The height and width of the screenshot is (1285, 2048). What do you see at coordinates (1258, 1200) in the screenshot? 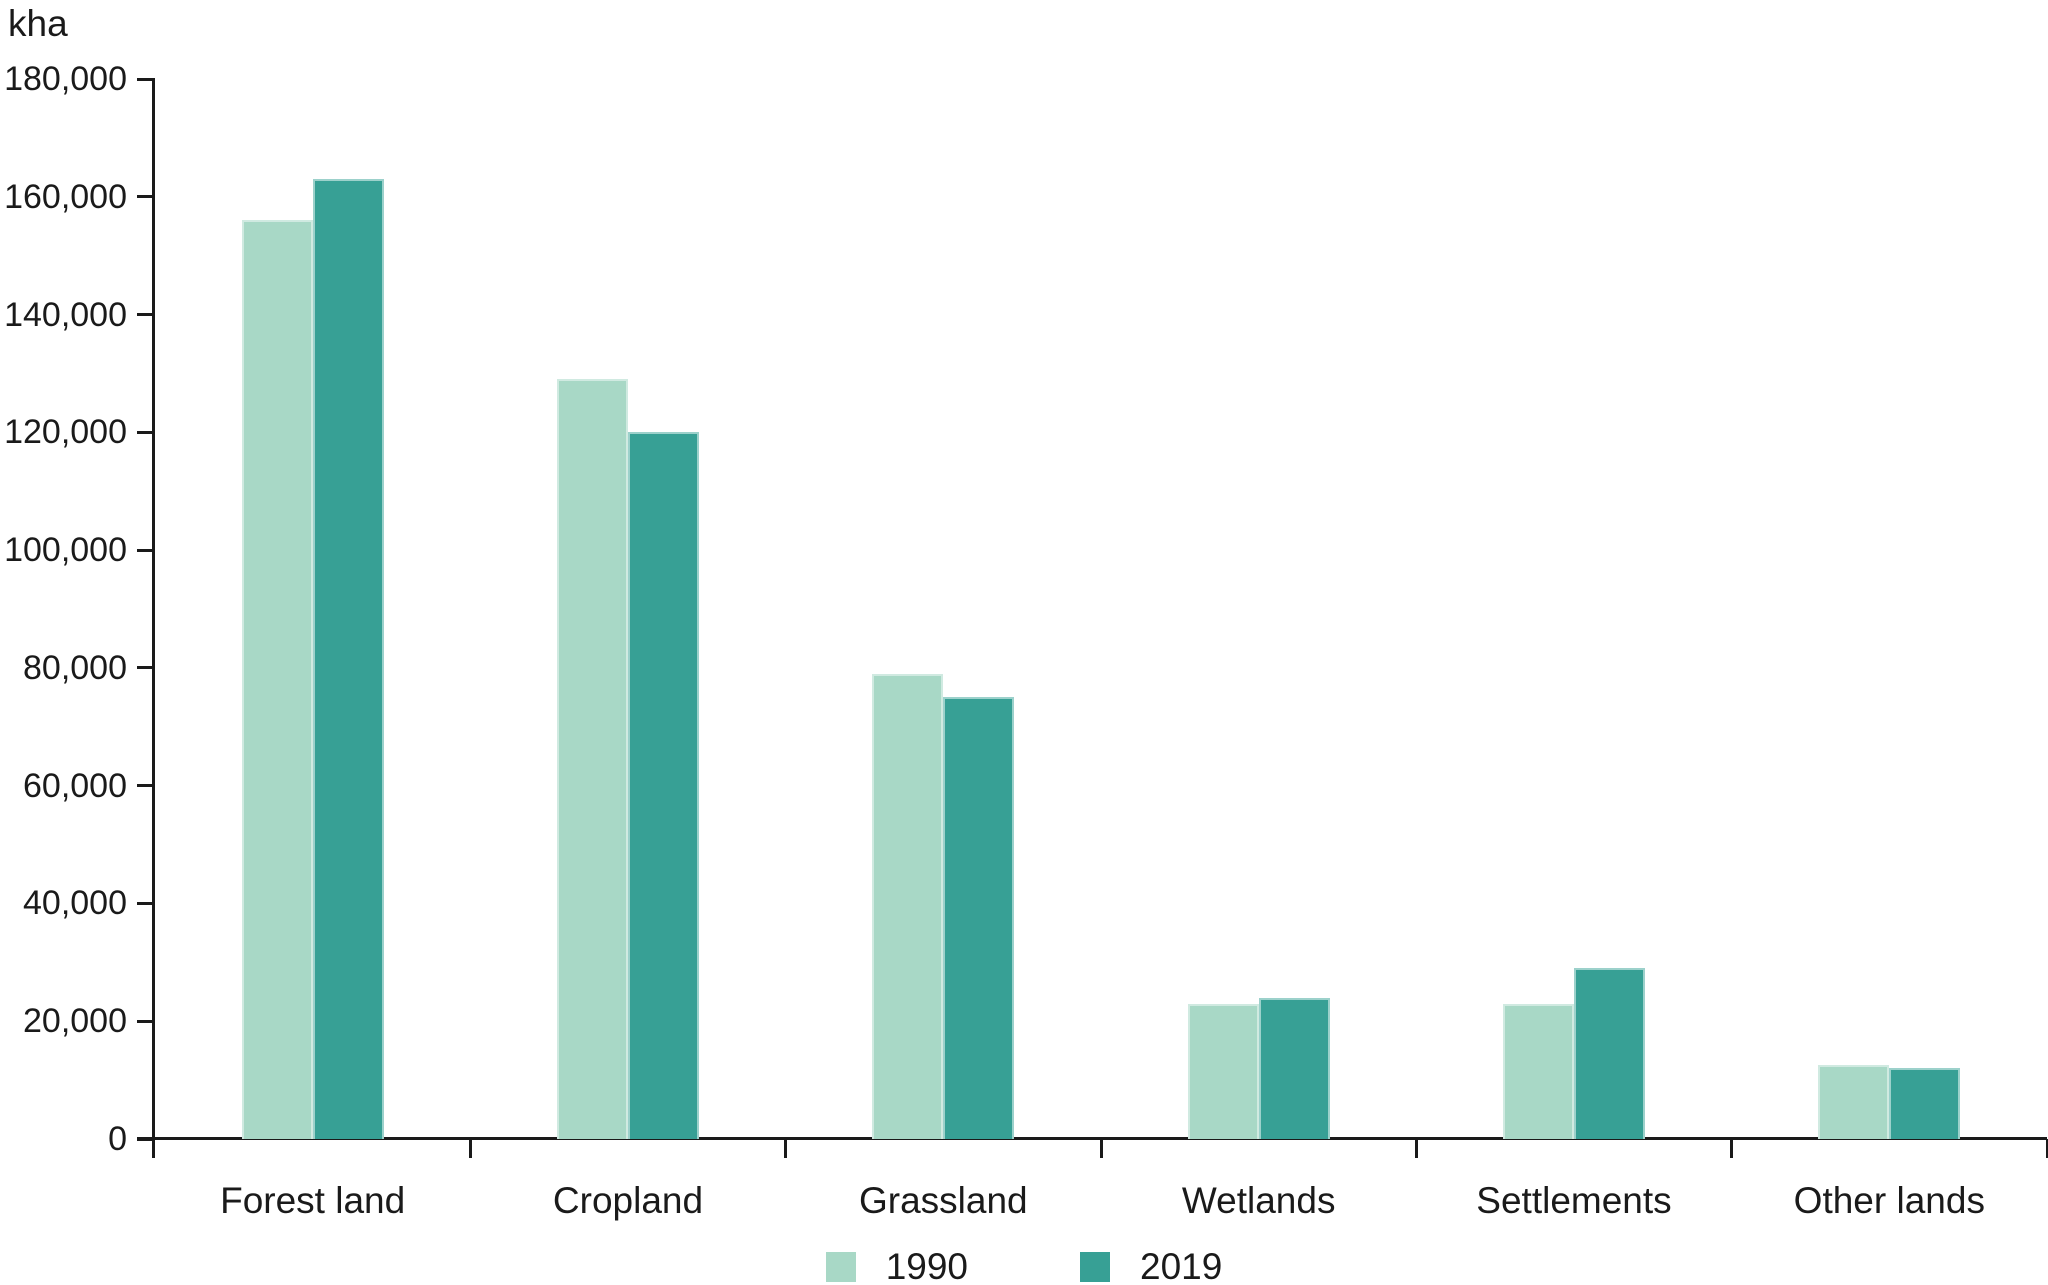
I see `x-axis-label-wetlands: Wetlands` at bounding box center [1258, 1200].